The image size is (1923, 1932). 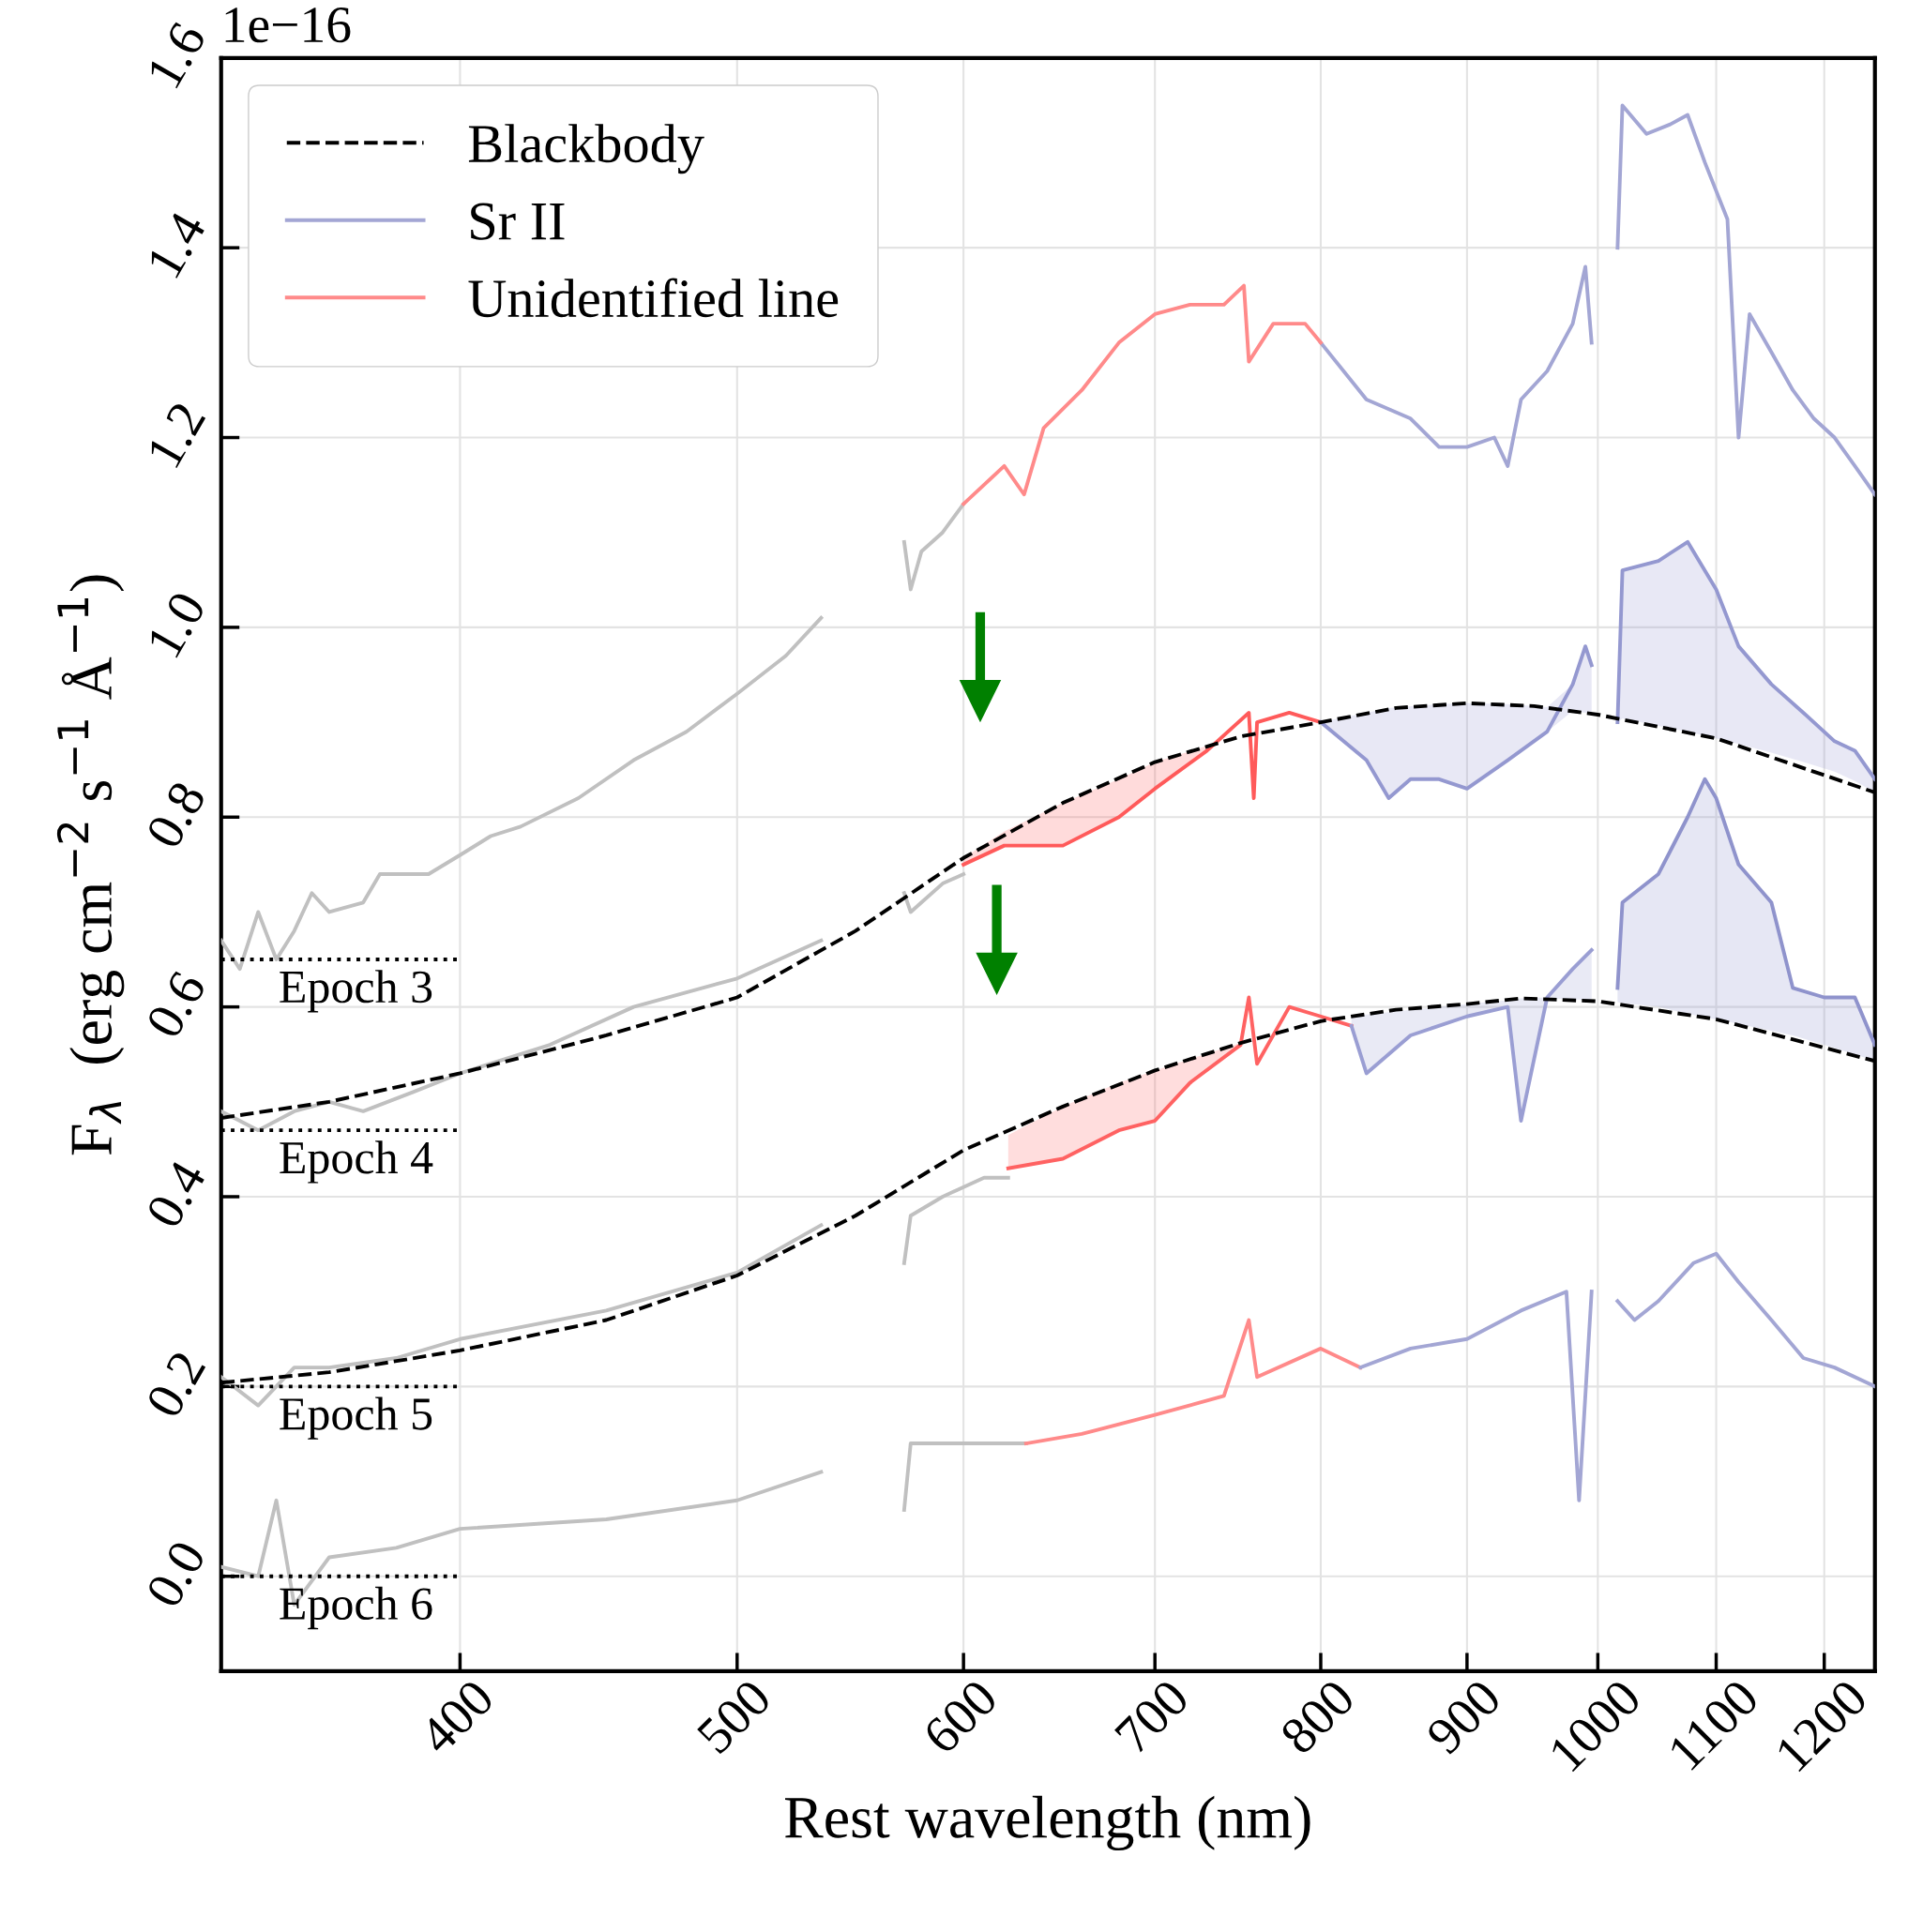 I want to click on x-tick-label: 400, so click(x=456, y=1717).